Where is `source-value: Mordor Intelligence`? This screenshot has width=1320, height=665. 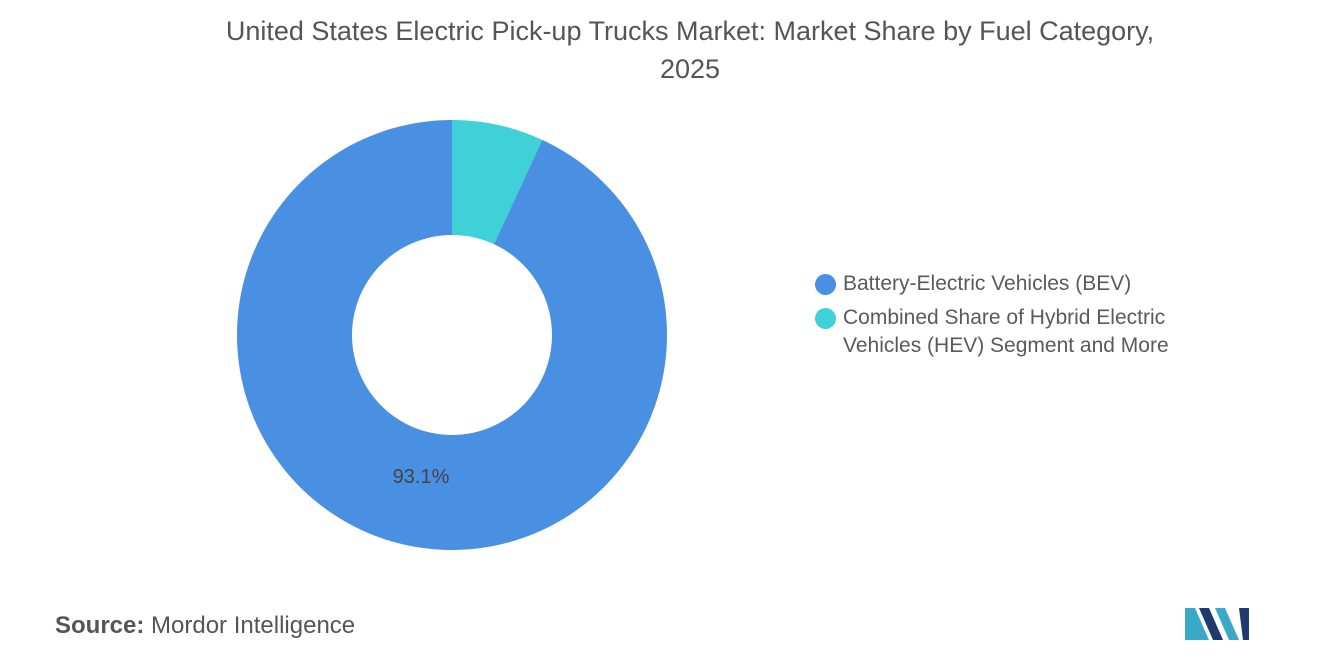
source-value: Mordor Intelligence is located at coordinates (253, 625).